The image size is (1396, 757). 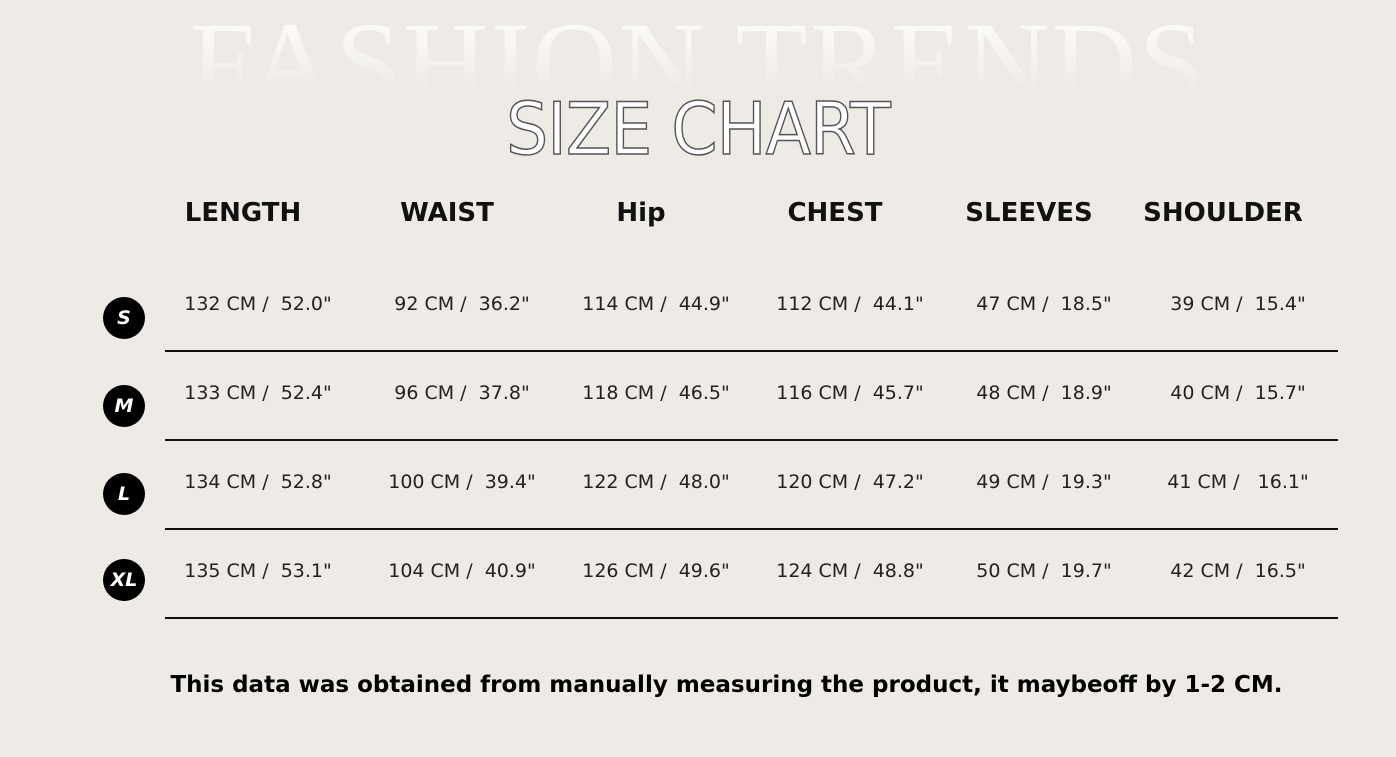 What do you see at coordinates (1044, 304) in the screenshot?
I see `table-cell: 47 CM / 18.5"` at bounding box center [1044, 304].